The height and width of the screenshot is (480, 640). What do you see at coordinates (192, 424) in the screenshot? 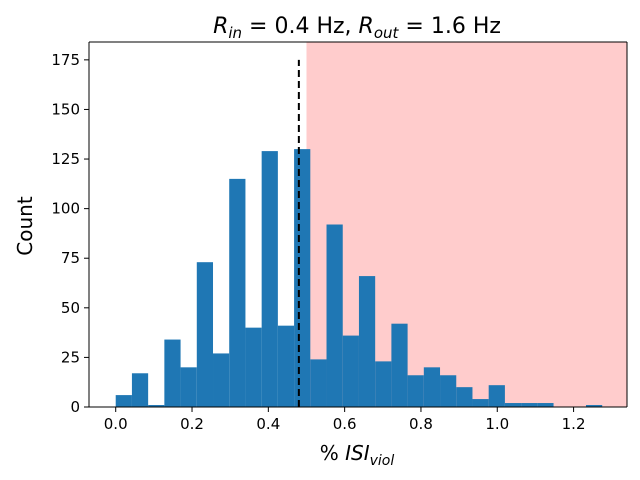
I see `x-tick-label: 0.2` at bounding box center [192, 424].